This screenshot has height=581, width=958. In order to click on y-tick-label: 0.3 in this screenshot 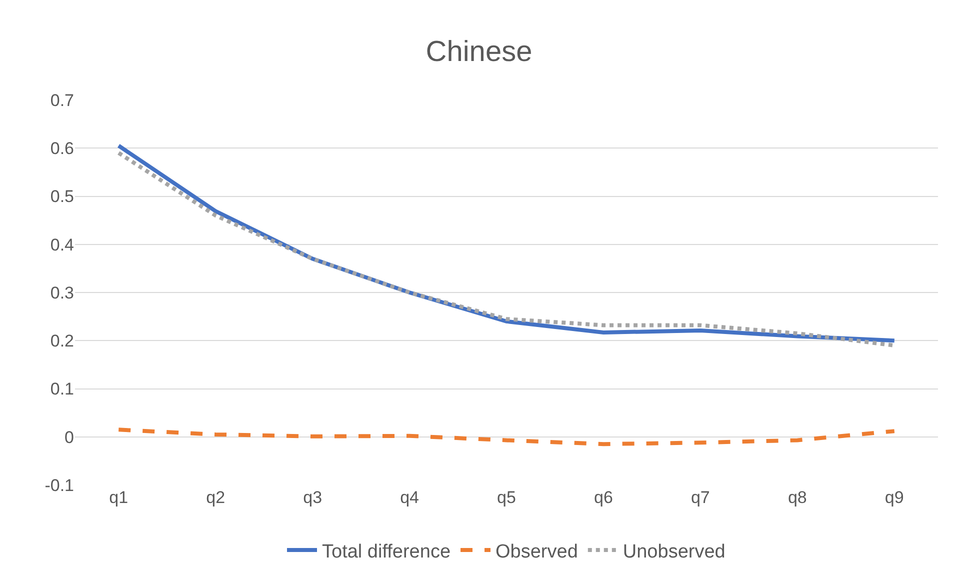, I will do `click(62, 292)`.